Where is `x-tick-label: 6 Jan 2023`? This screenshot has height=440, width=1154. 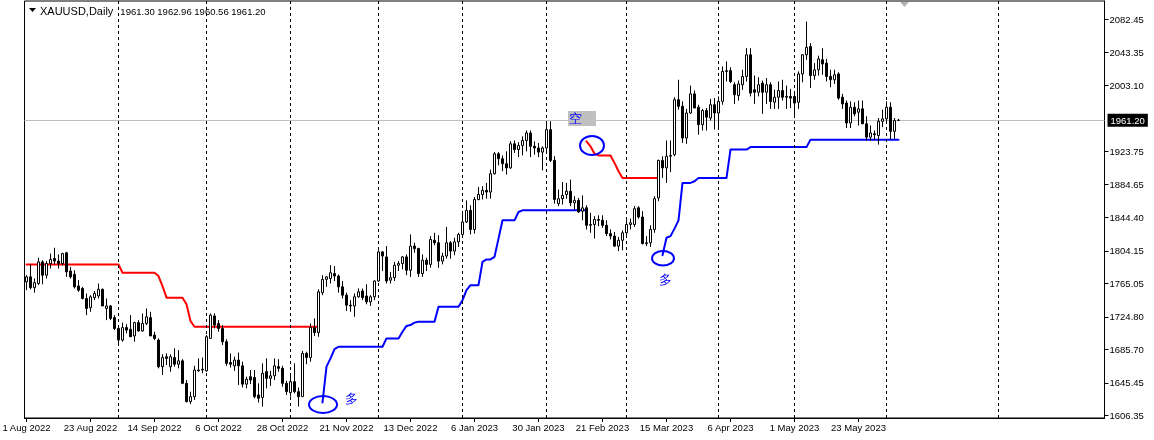 x-tick-label: 6 Jan 2023 is located at coordinates (474, 427).